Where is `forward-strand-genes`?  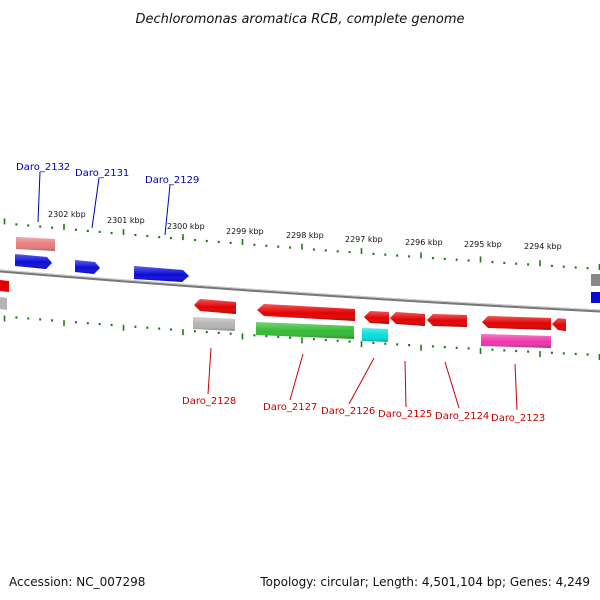 forward-strand-genes is located at coordinates (307, 270).